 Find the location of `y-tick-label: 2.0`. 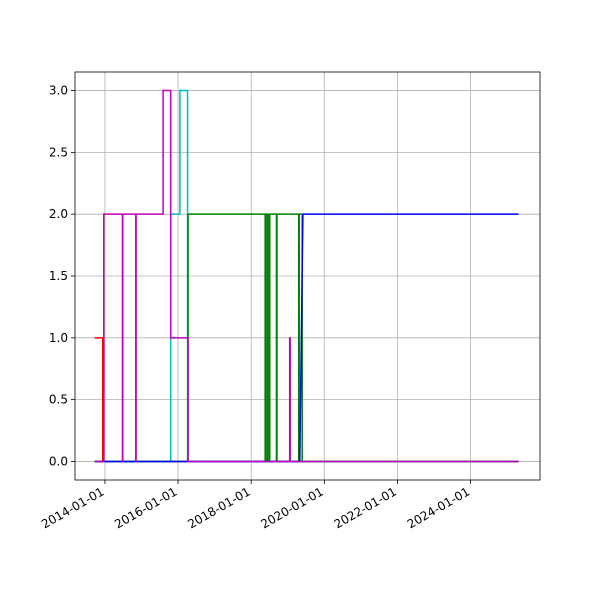

y-tick-label: 2.0 is located at coordinates (58, 214).